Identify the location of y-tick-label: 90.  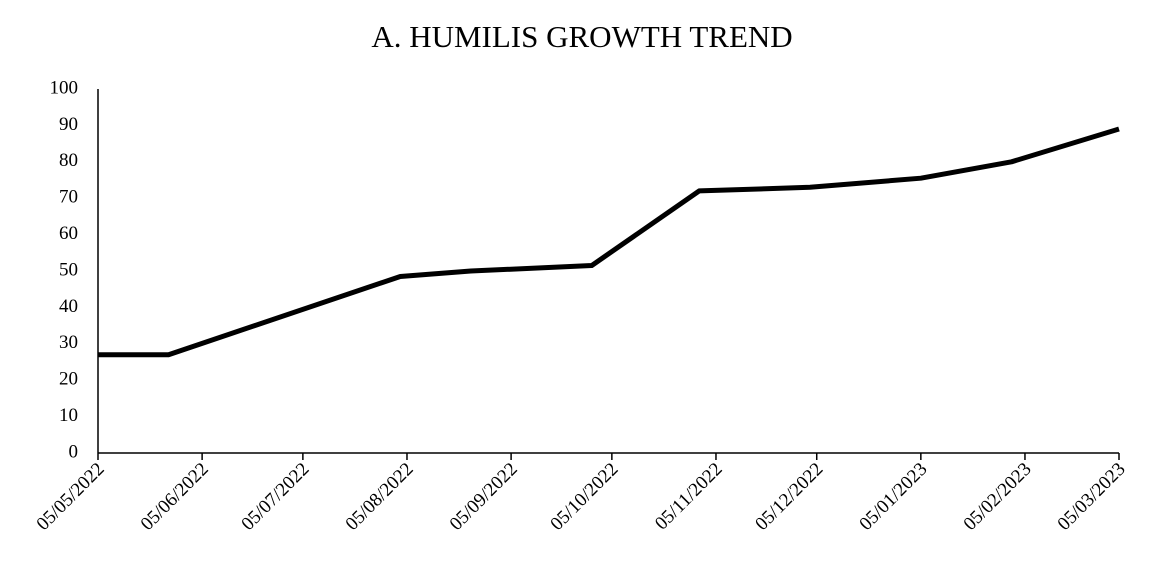
(68, 124).